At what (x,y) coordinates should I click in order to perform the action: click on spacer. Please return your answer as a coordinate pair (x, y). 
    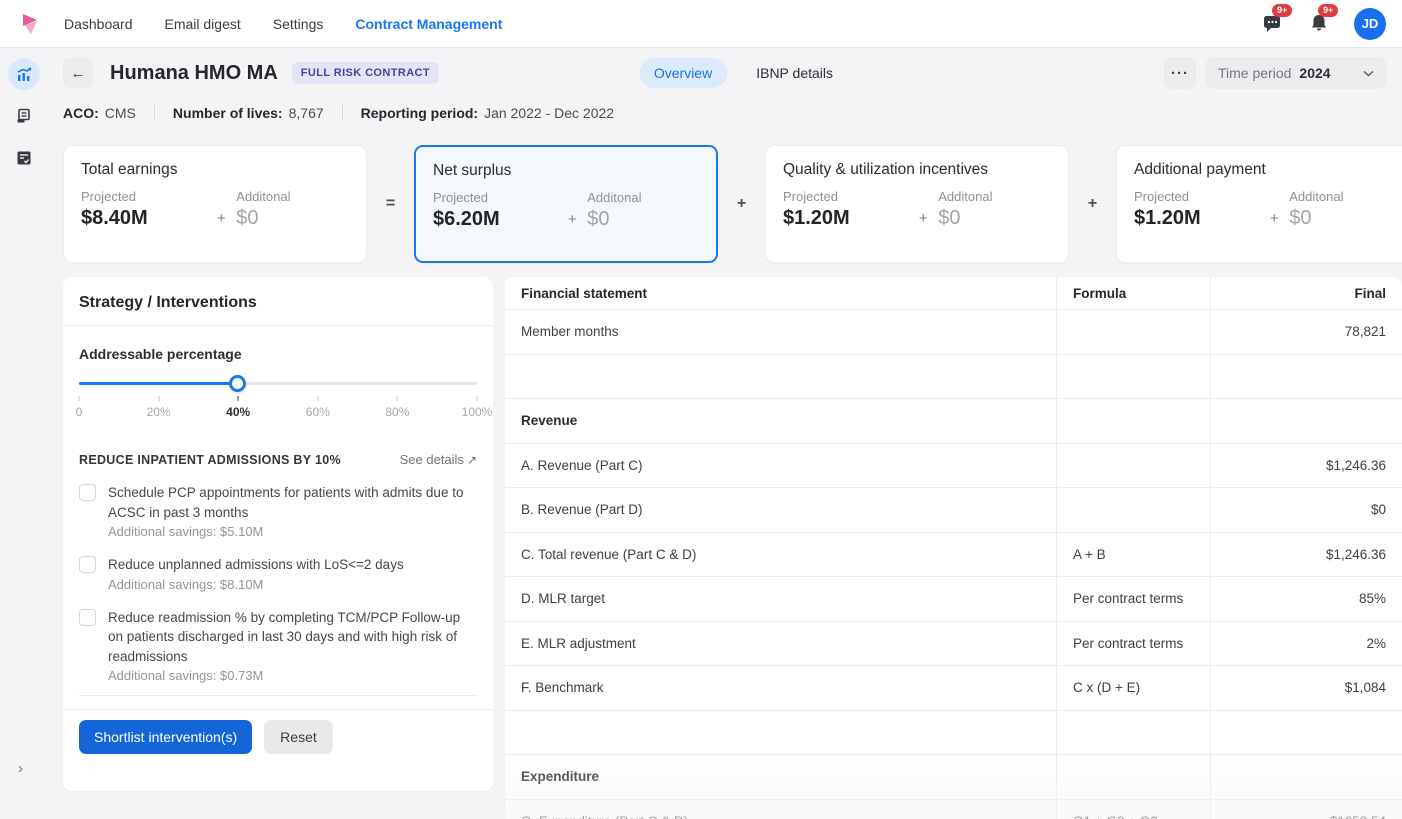
    Looking at the image, I should click on (1274, 198).